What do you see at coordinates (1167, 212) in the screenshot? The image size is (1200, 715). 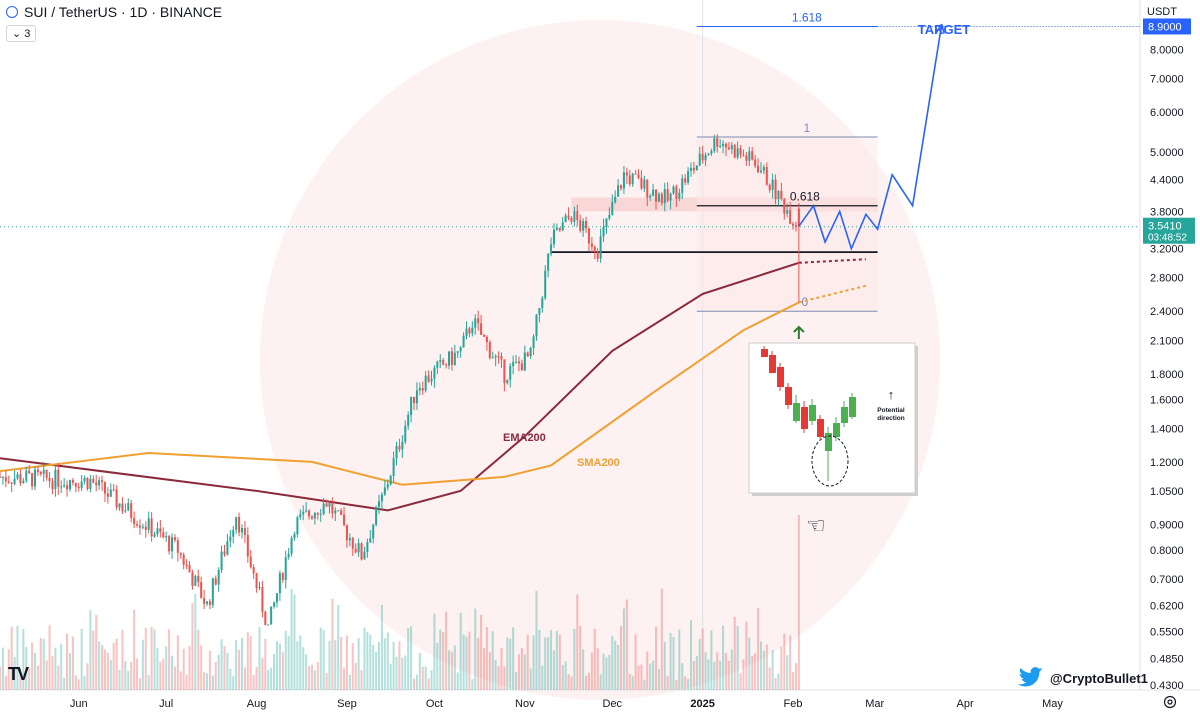 I see `price-tick-label: 3.8000` at bounding box center [1167, 212].